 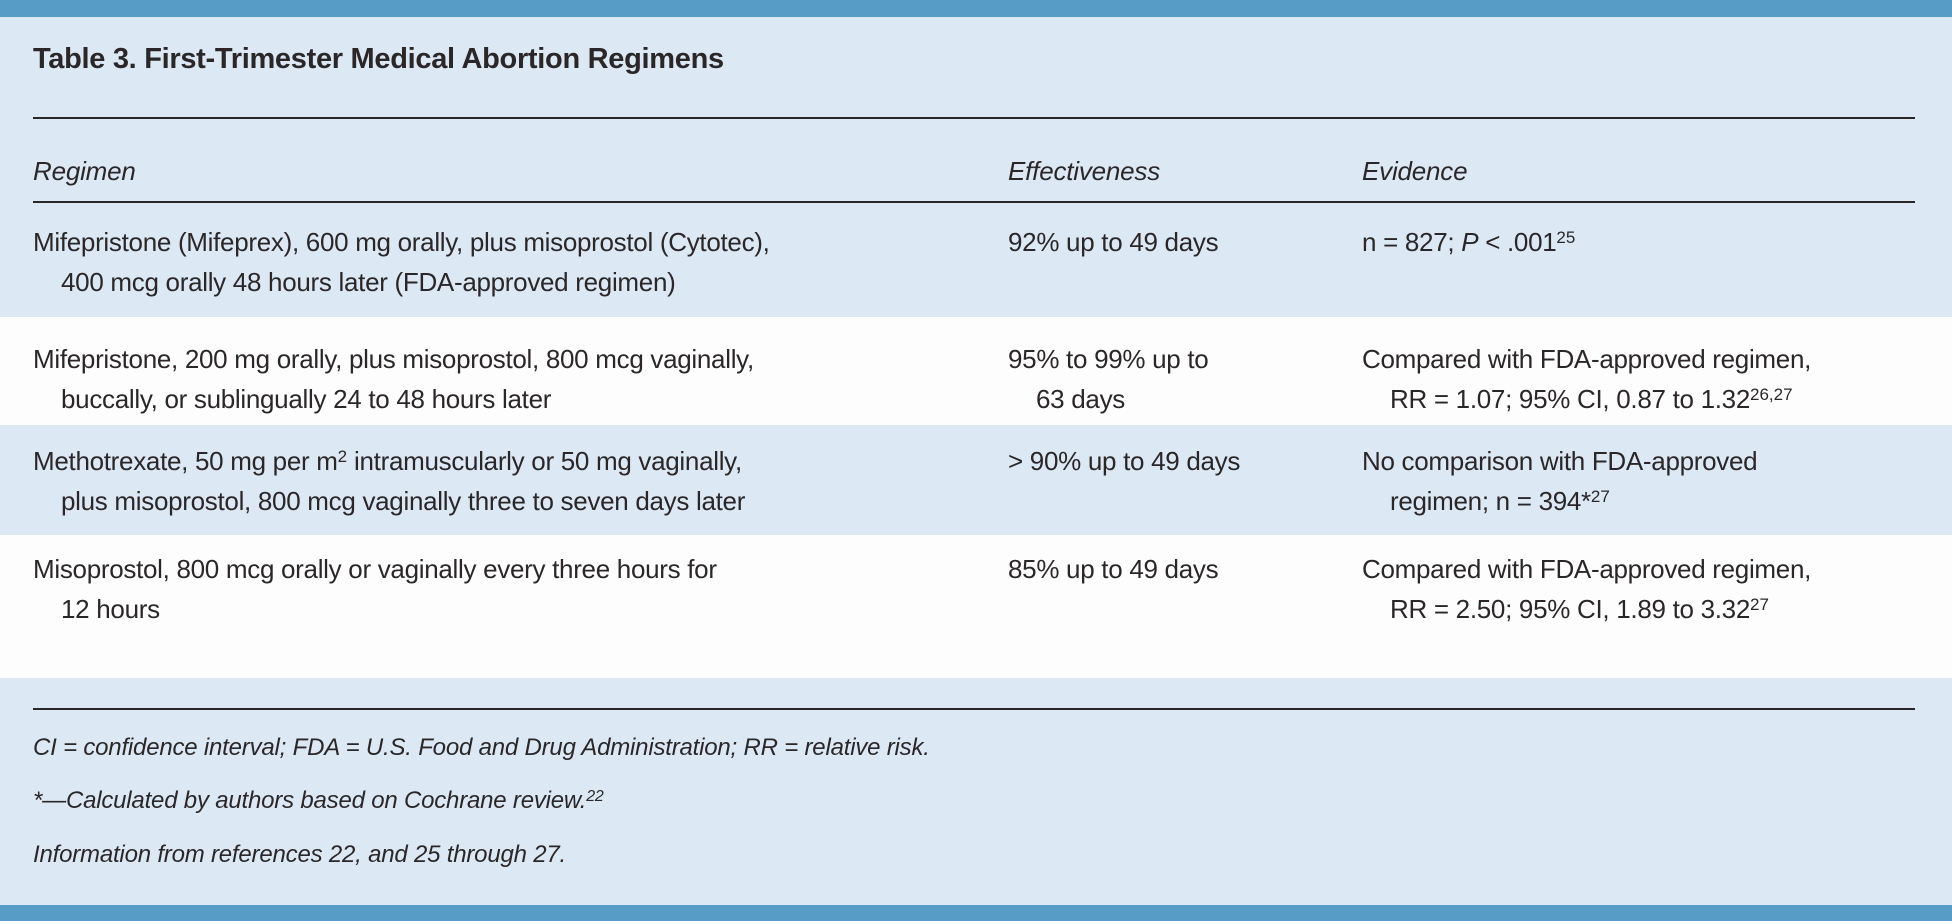 I want to click on bottom-accent-bar, so click(x=976, y=913).